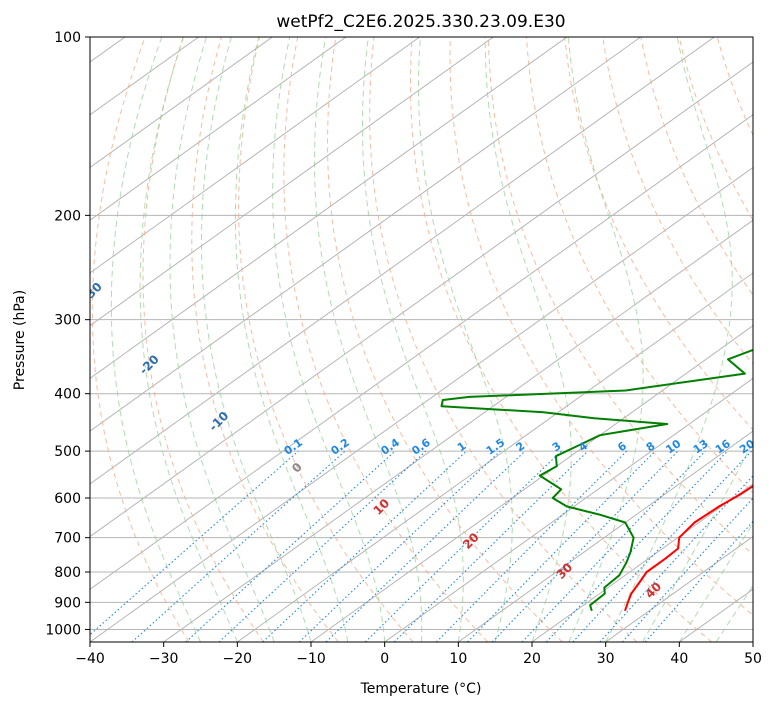 This screenshot has width=775, height=713. I want to click on x-tick-label: 40, so click(679, 659).